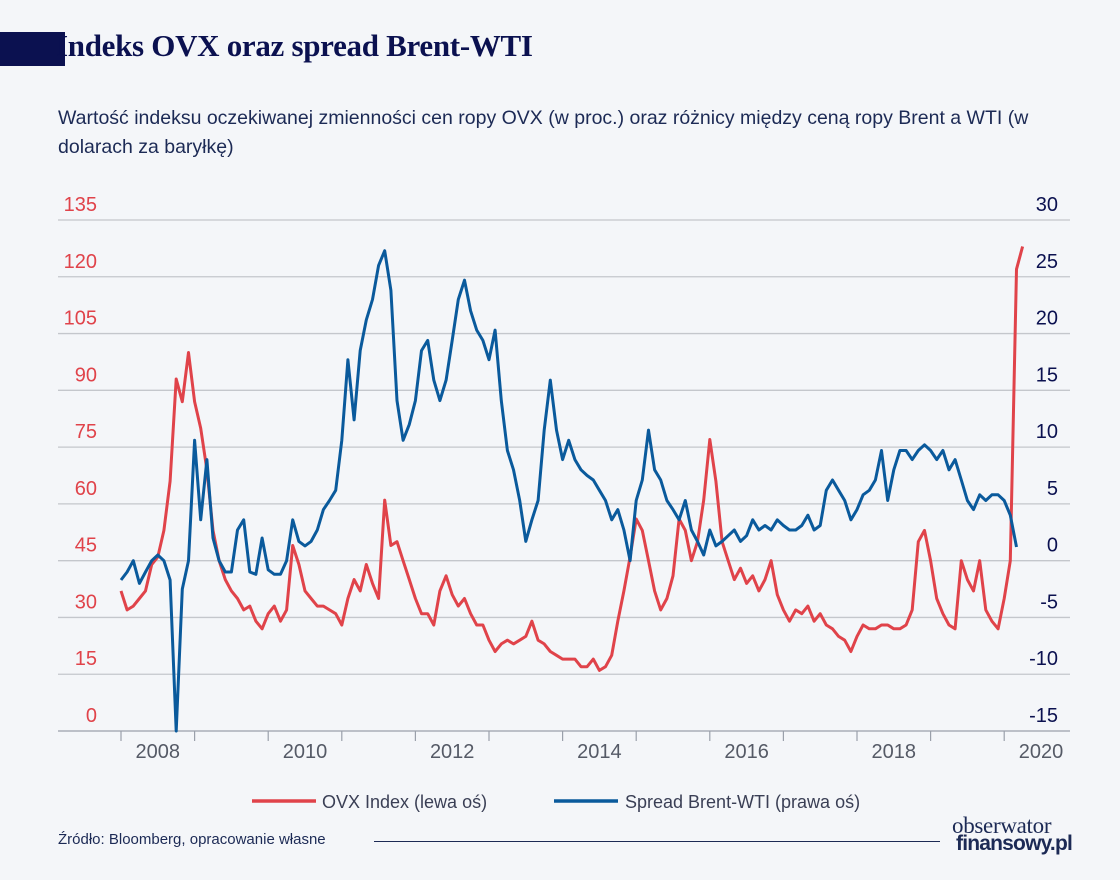  Describe the element at coordinates (86, 602) in the screenshot. I see `left-tick-label: 30` at that location.